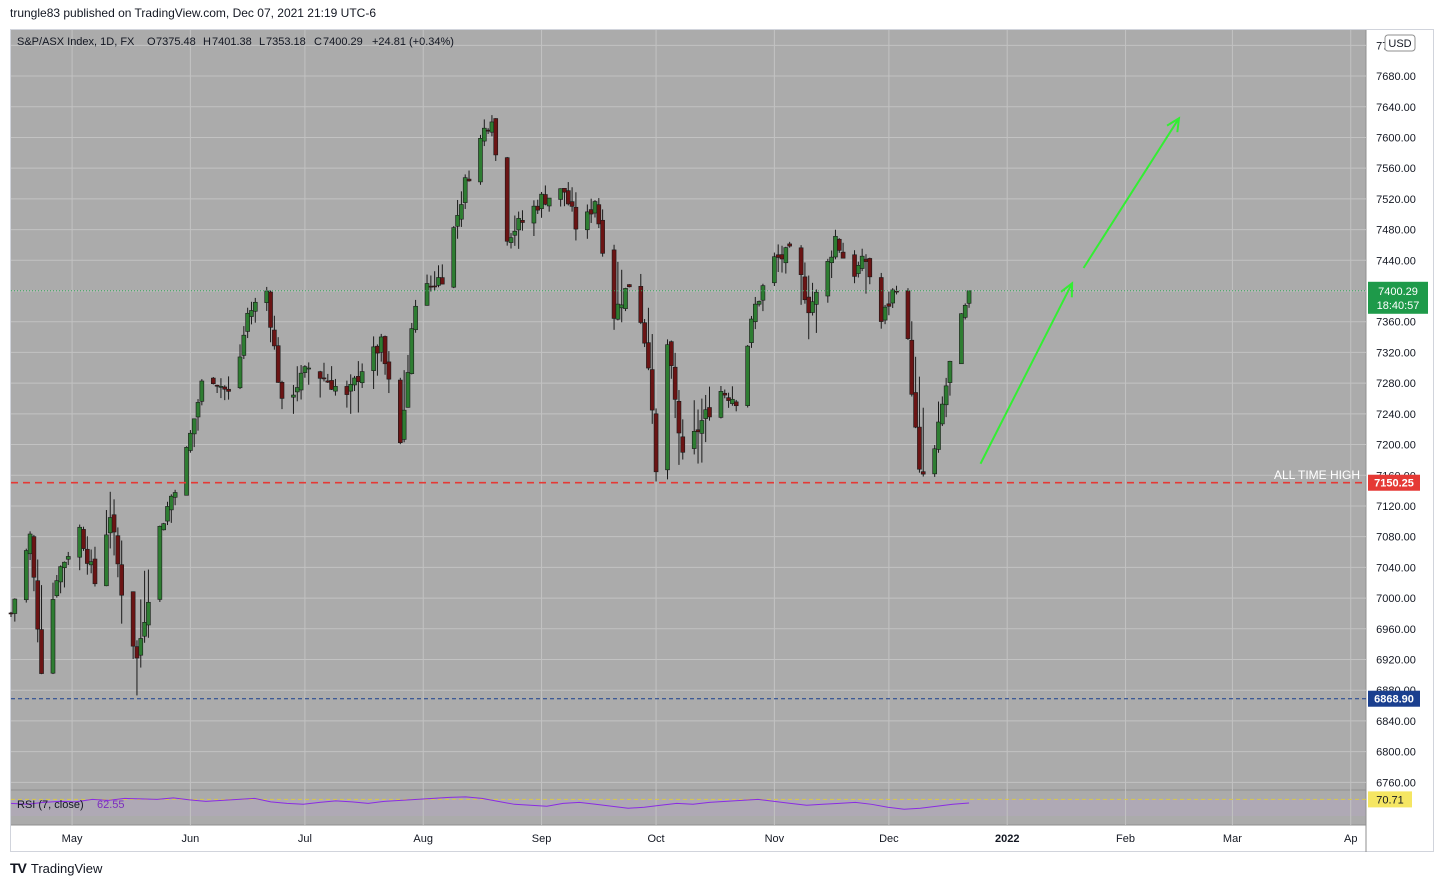 The height and width of the screenshot is (888, 1444). Describe the element at coordinates (710, 839) in the screenshot. I see `time-axis-labels: May Jun Jul Aug Sep Oct Nov Dec 2022 Feb Mar Ap` at that location.